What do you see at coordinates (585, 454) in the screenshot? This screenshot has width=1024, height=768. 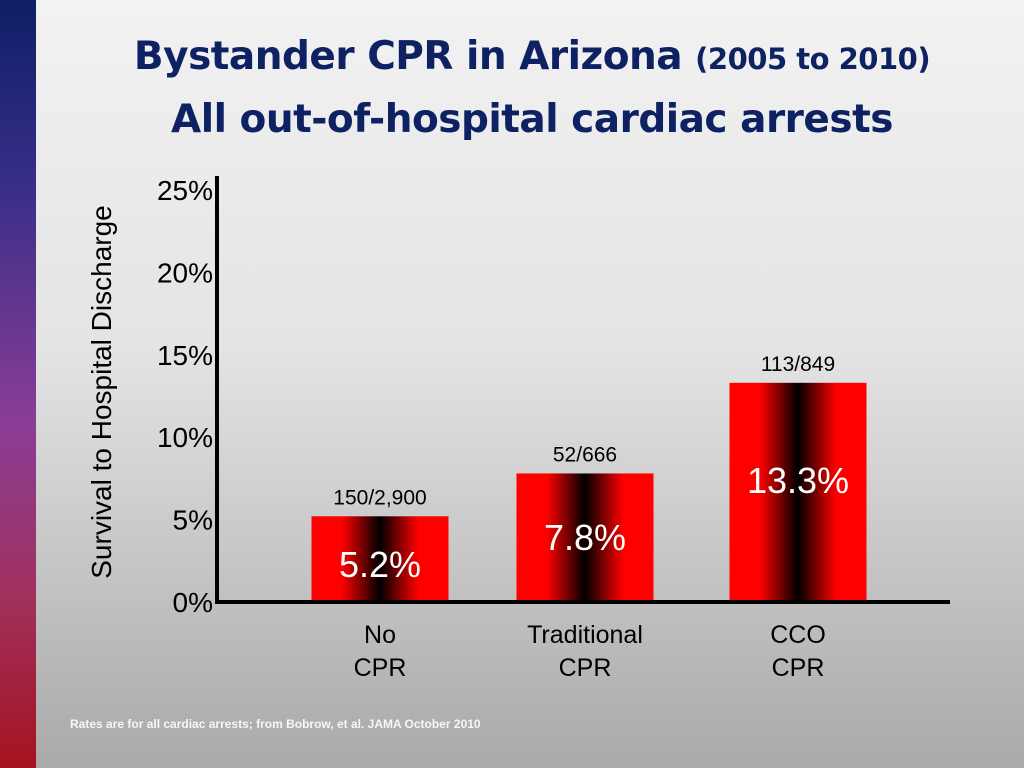 I see `bar-count-label: 52/666` at bounding box center [585, 454].